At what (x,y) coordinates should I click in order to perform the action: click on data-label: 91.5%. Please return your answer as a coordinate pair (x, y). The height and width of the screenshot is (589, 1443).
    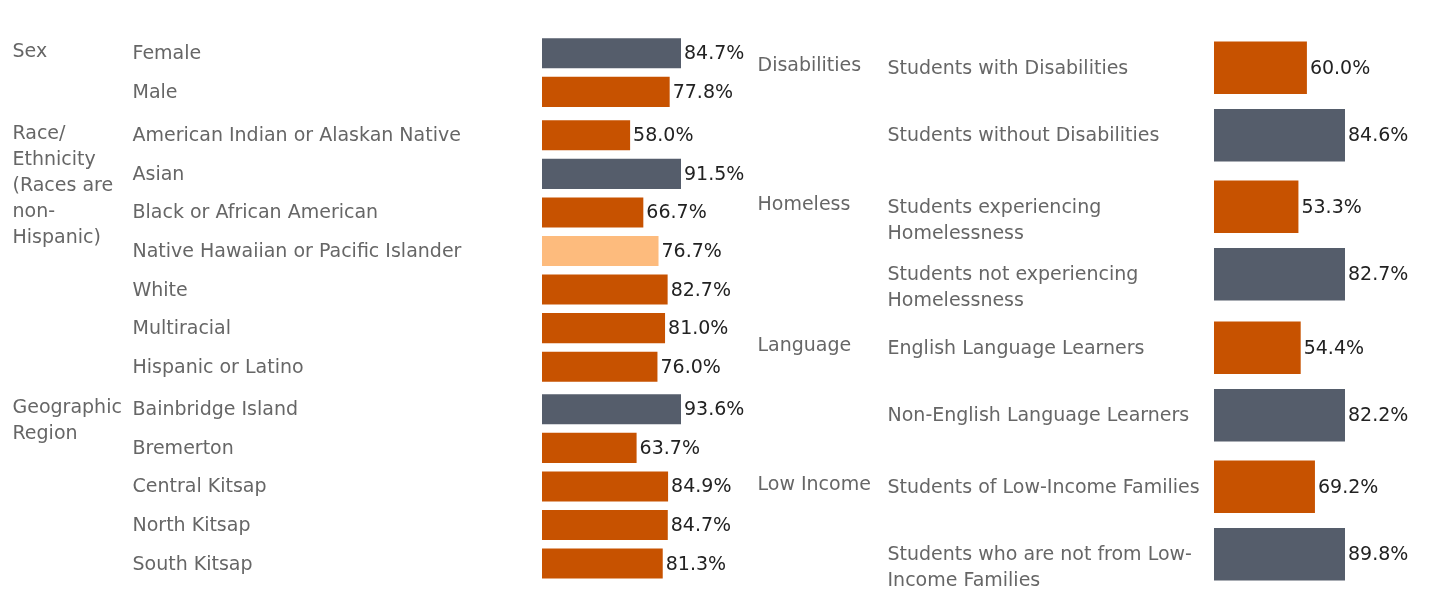
    Looking at the image, I should click on (714, 172).